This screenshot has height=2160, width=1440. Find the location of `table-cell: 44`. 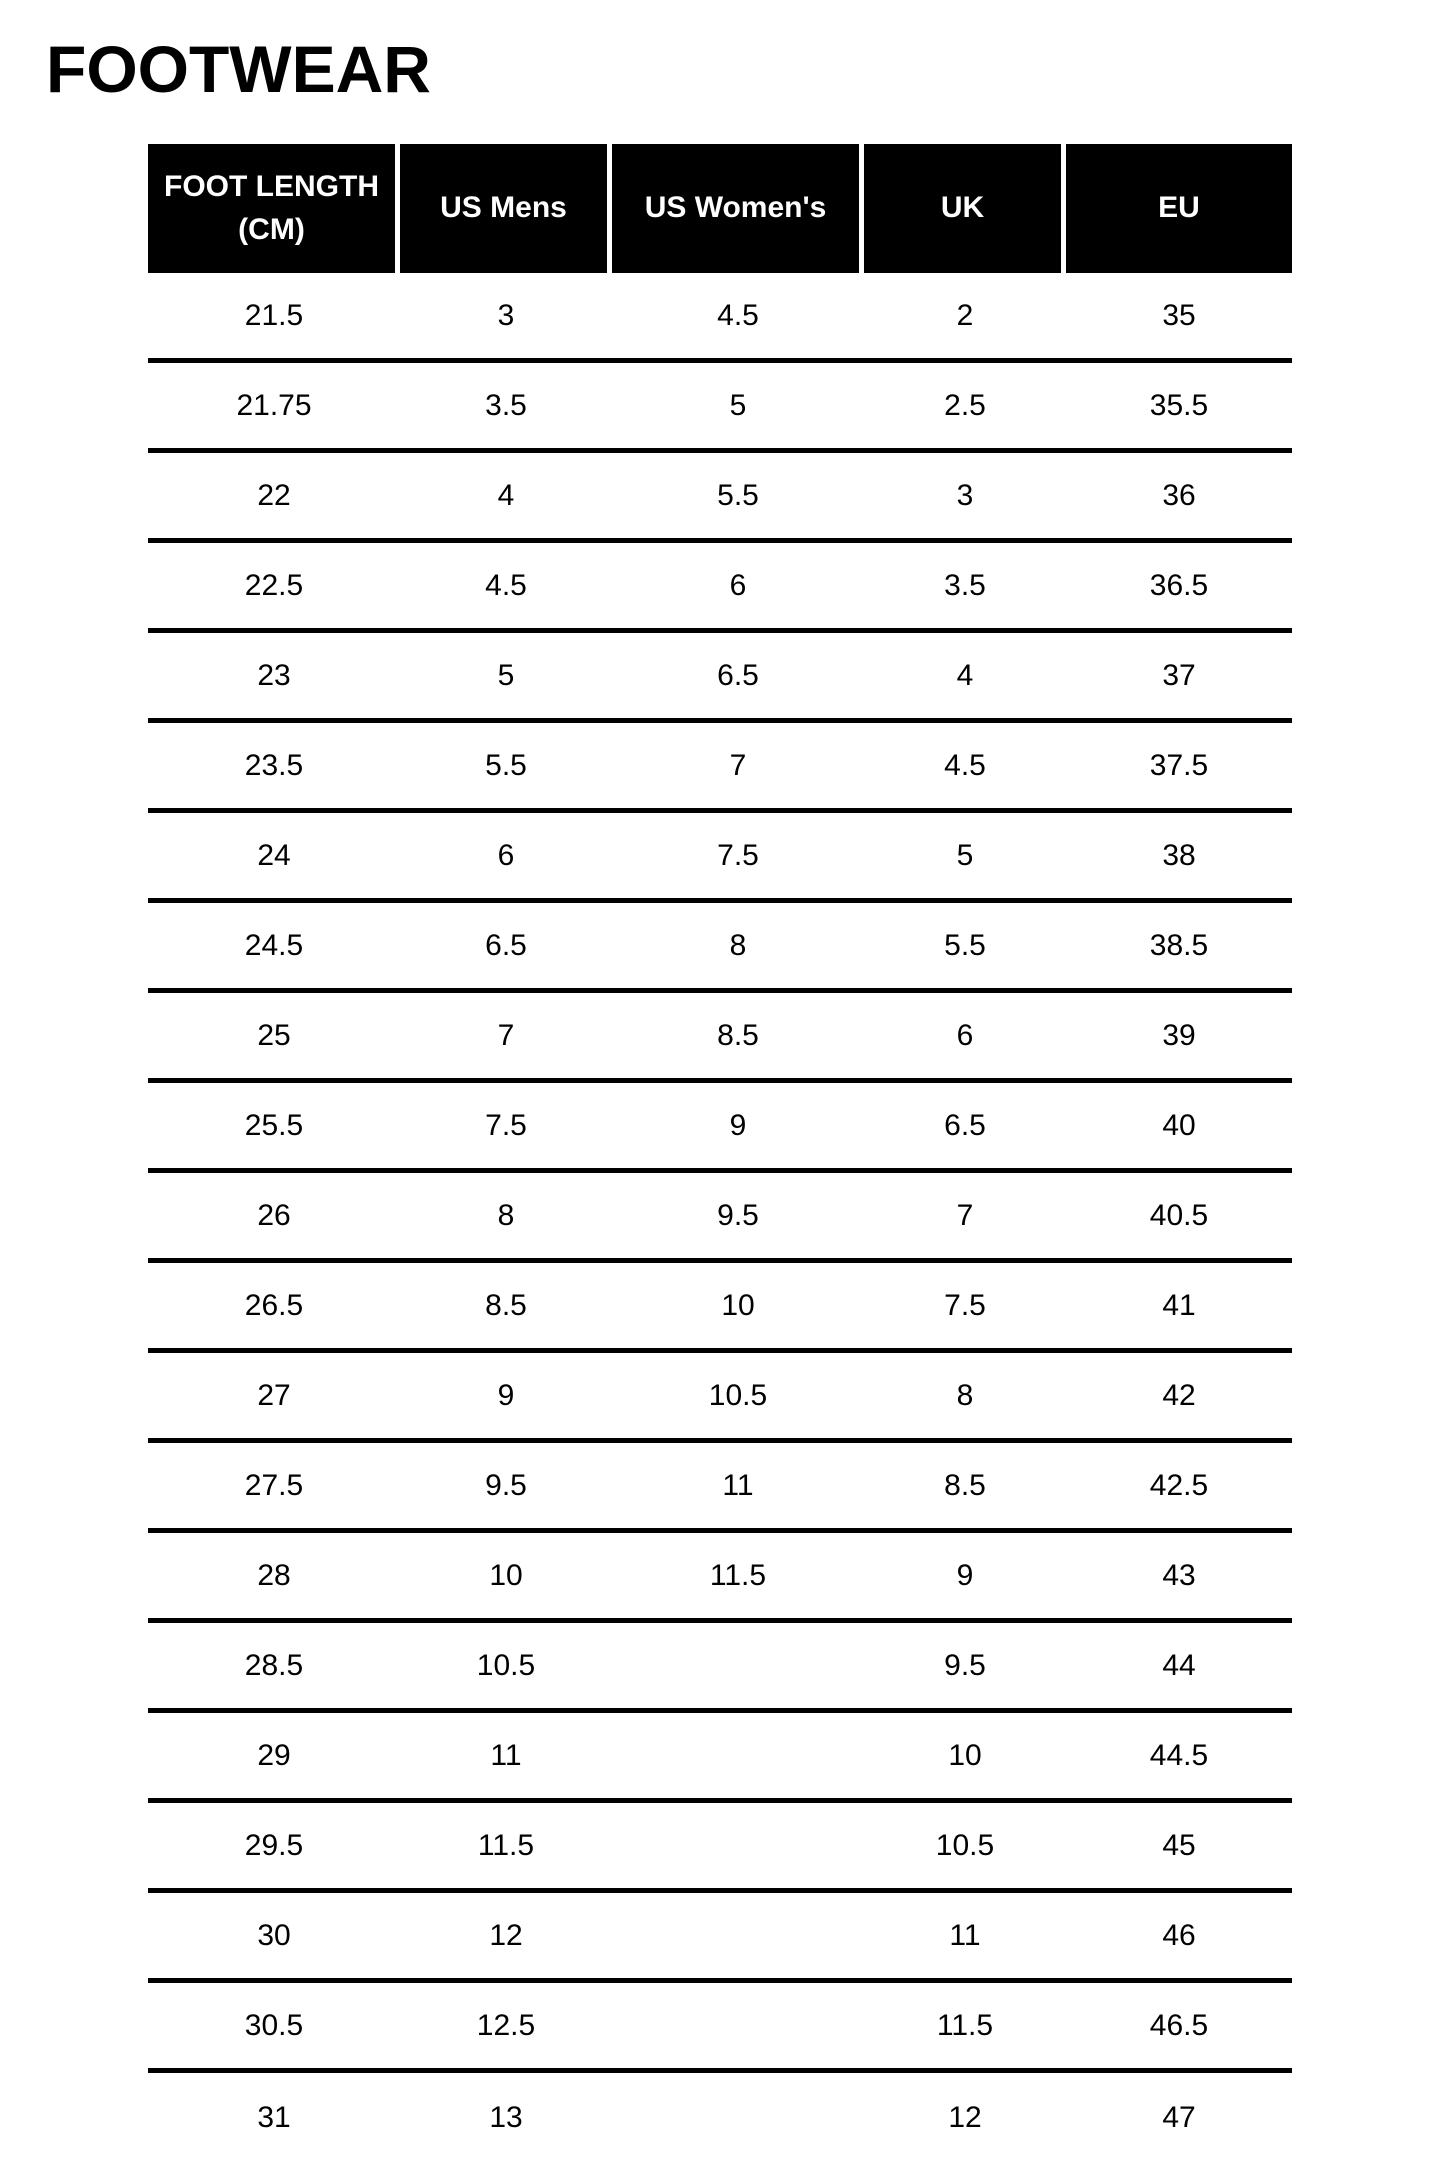

table-cell: 44 is located at coordinates (1179, 1665).